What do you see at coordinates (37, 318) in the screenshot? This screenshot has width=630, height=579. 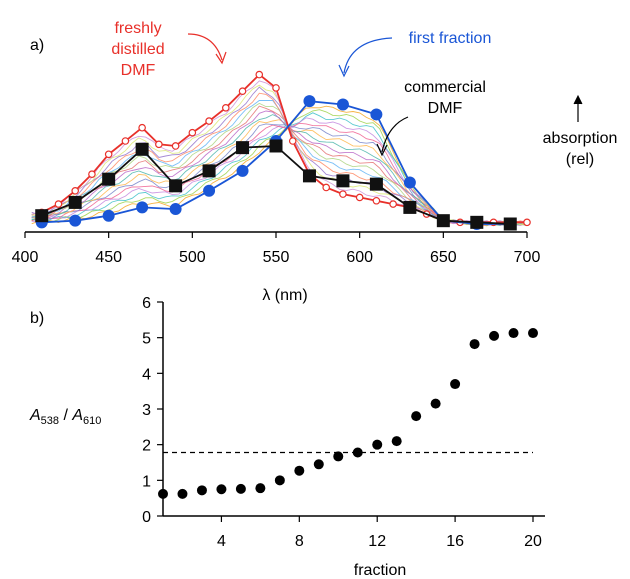 I see `panel-b-label: b)` at bounding box center [37, 318].